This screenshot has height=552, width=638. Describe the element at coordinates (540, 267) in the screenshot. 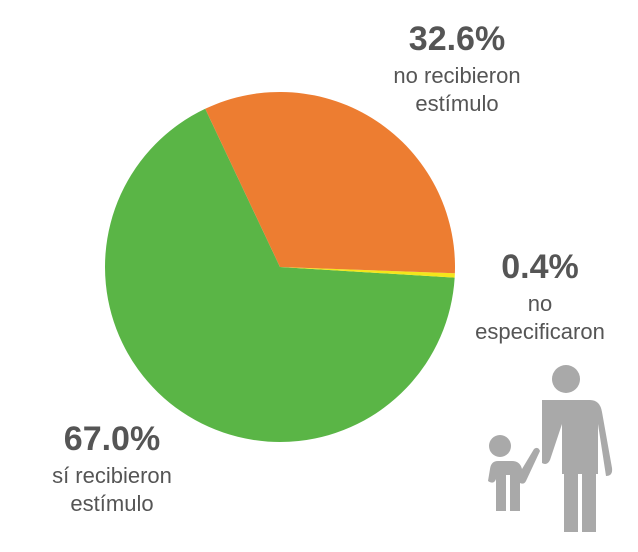

I see `value-label: 0.4%` at that location.